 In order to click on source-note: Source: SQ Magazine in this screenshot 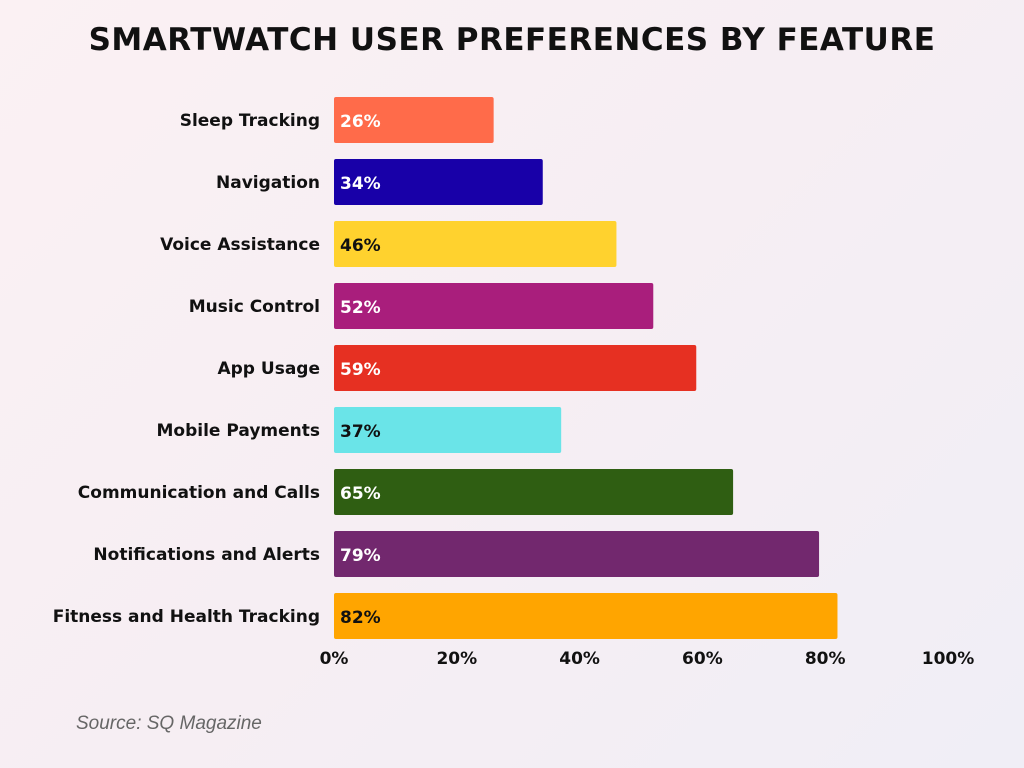, I will do `click(169, 723)`.